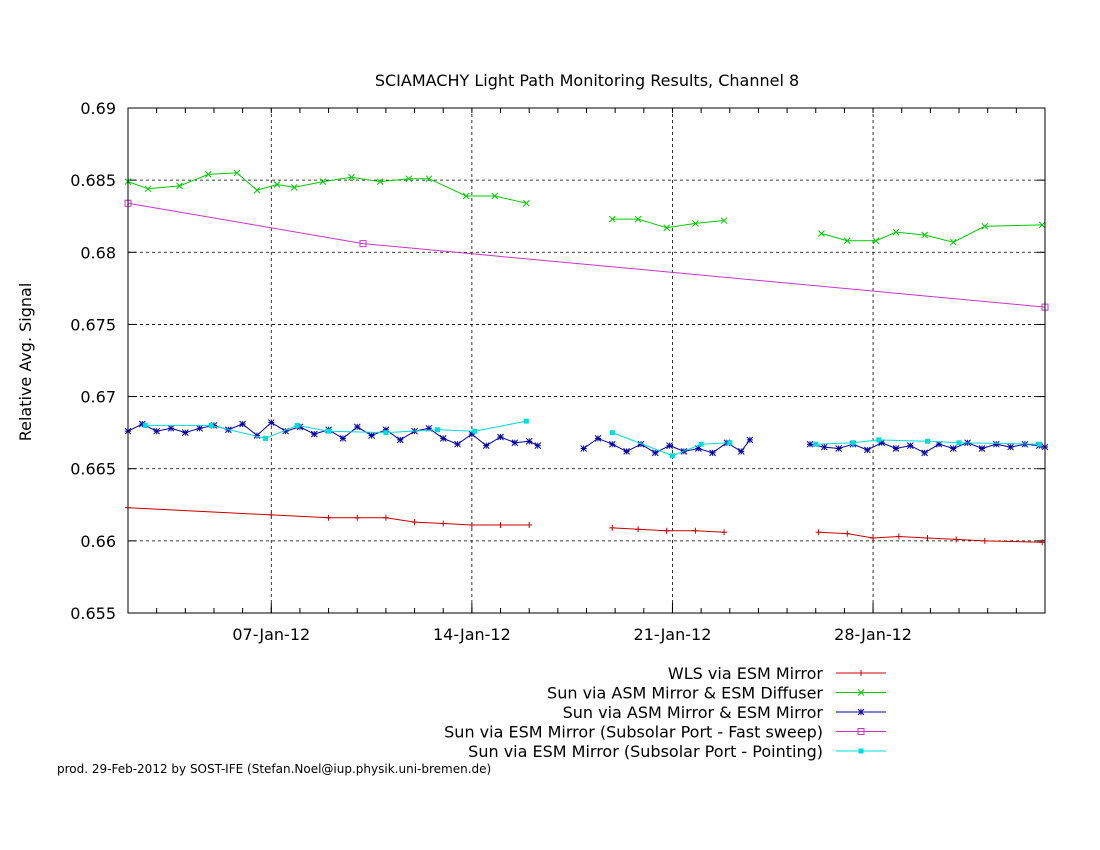  Describe the element at coordinates (873, 634) in the screenshot. I see `x-tick-label: 28-Jan-12` at that location.